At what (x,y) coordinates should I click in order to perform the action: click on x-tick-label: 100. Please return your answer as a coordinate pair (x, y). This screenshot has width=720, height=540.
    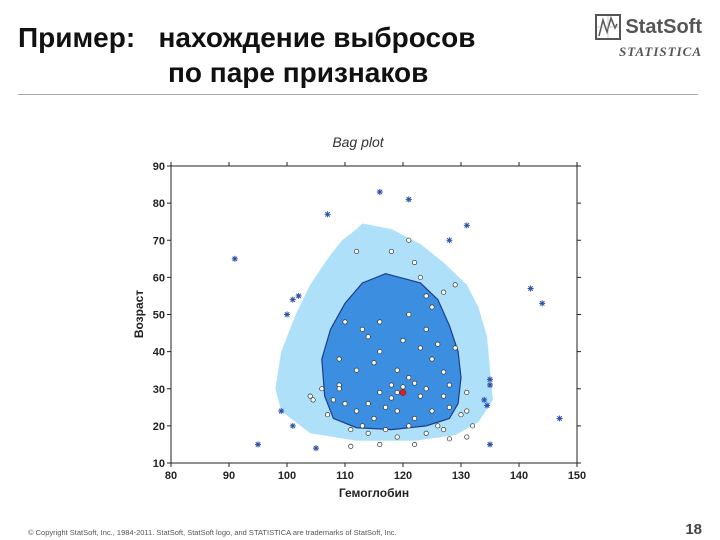
    Looking at the image, I should click on (287, 476).